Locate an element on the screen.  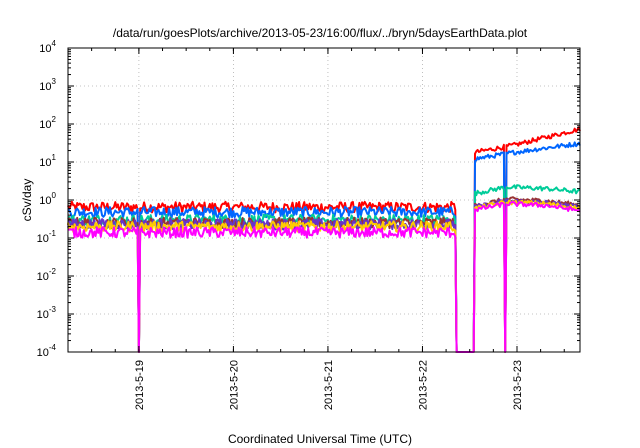
y-tick-exponent: 4 is located at coordinates (54, 43).